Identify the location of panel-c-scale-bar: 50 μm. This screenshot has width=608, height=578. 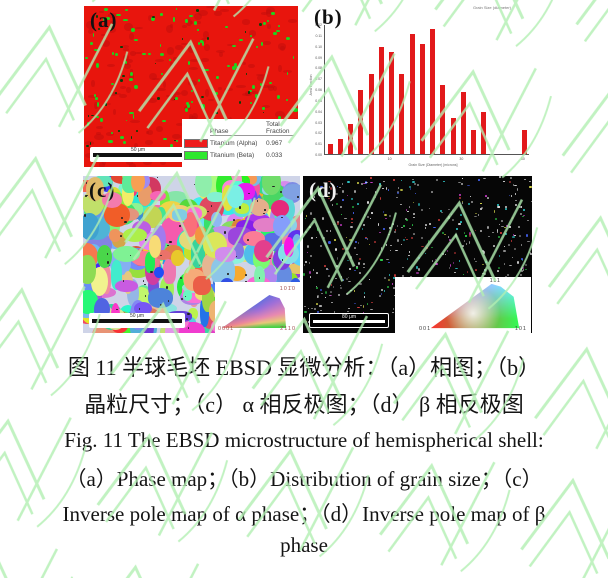
(137, 320).